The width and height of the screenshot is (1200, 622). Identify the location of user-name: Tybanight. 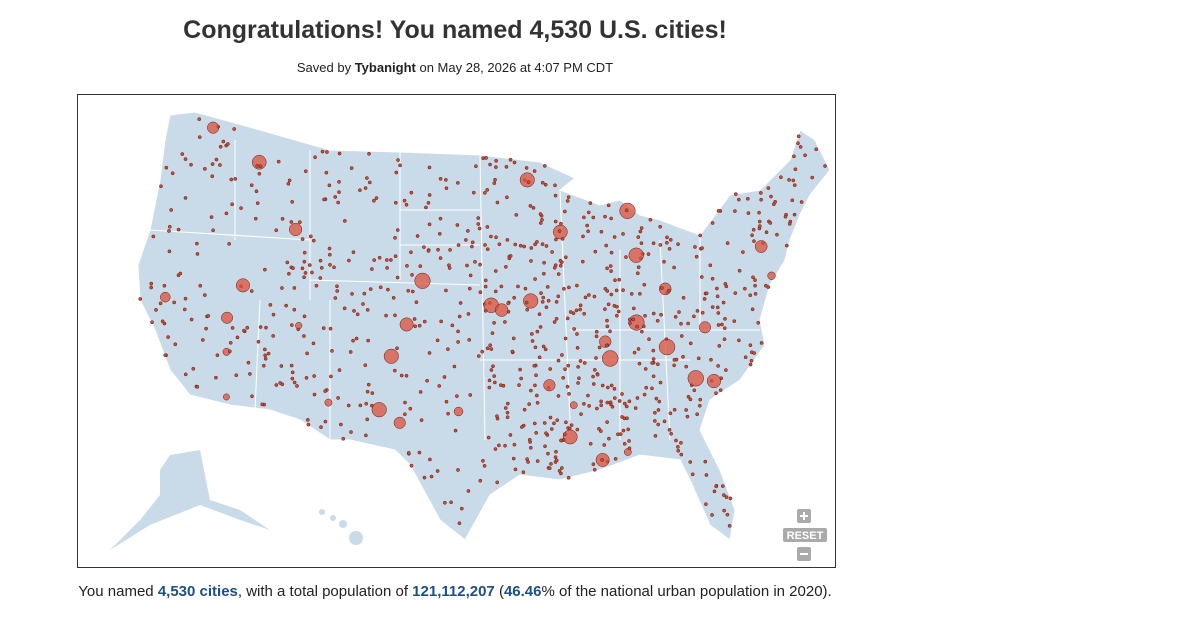
(385, 67).